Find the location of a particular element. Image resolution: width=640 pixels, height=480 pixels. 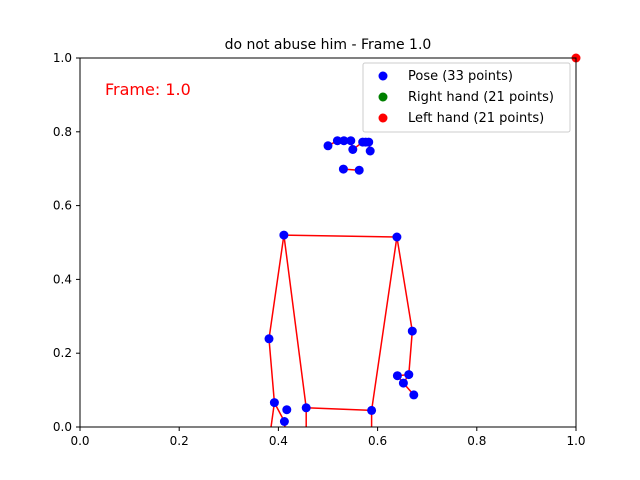

legend-box is located at coordinates (466, 97).